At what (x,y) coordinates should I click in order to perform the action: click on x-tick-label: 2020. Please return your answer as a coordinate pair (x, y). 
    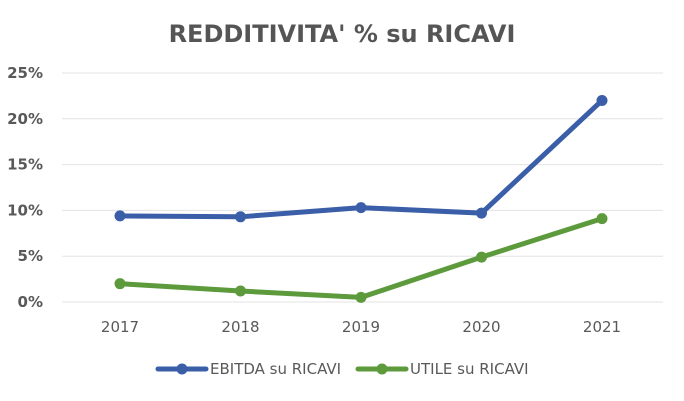
    Looking at the image, I should click on (481, 327).